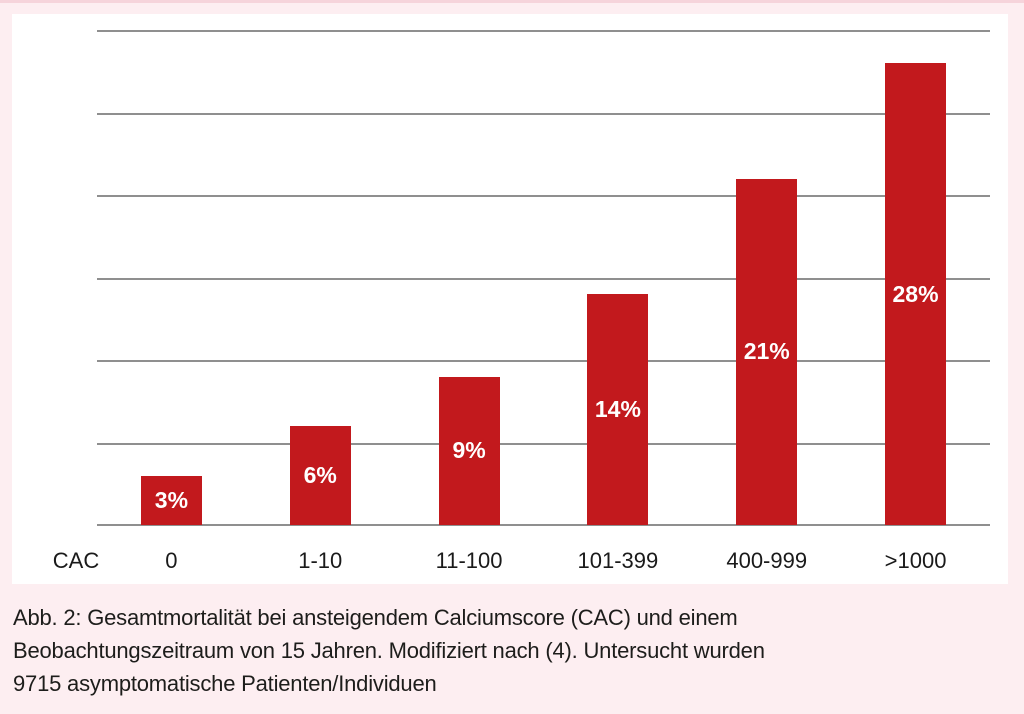 The image size is (1024, 714). I want to click on bar: 14%, so click(618, 409).